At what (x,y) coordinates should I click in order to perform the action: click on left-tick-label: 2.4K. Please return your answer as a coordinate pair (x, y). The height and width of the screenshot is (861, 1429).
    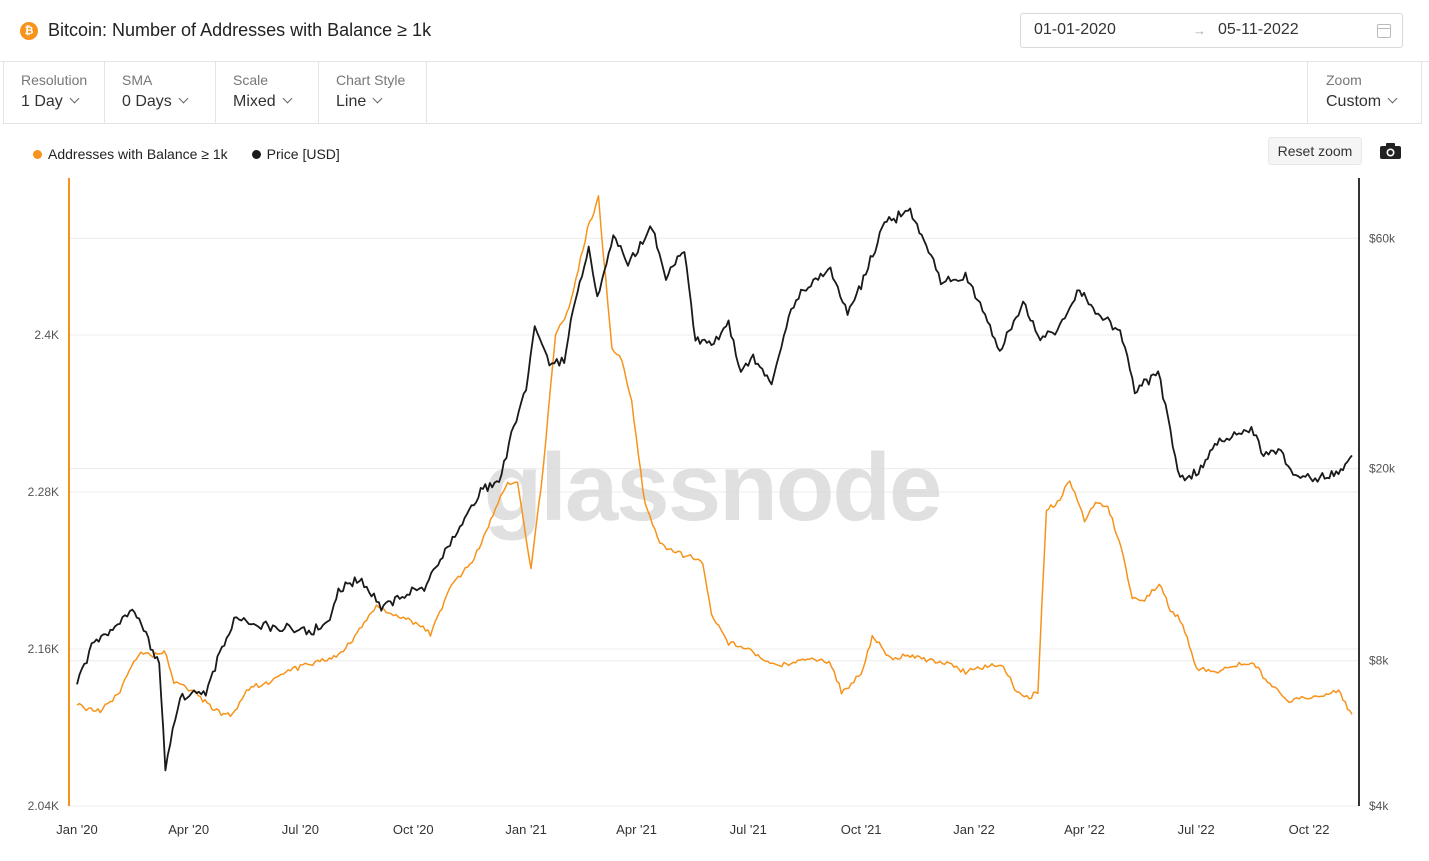
    Looking at the image, I should click on (46, 335).